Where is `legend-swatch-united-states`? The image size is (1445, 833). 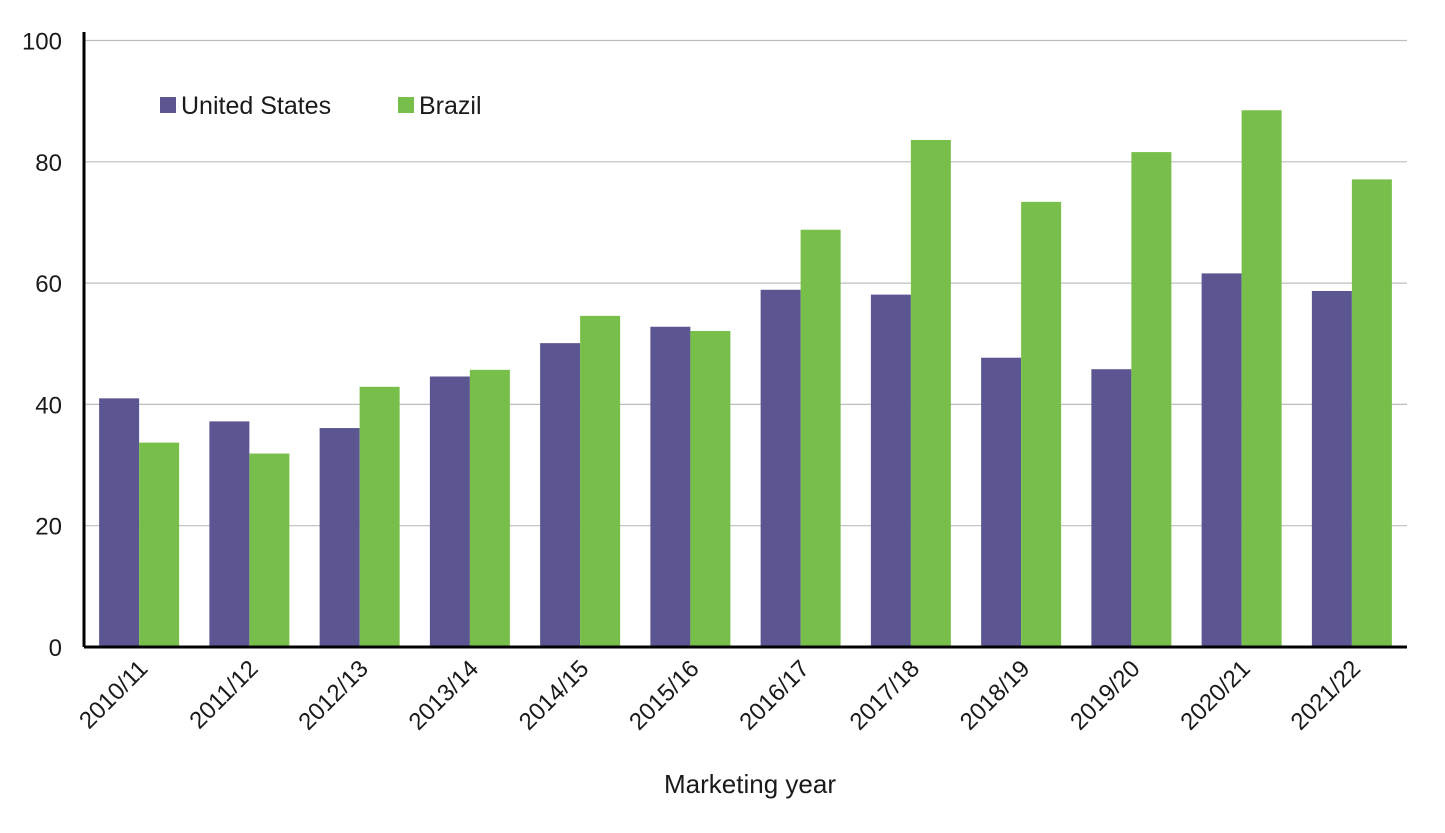
legend-swatch-united-states is located at coordinates (168, 105).